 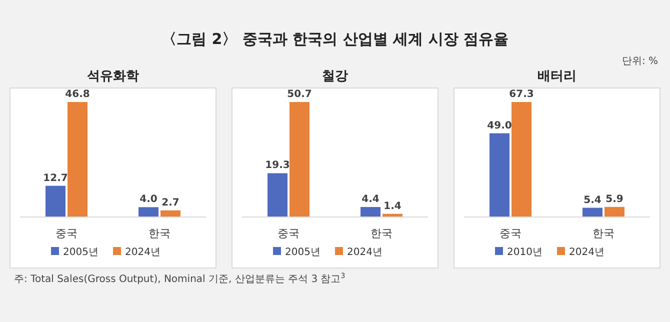 What do you see at coordinates (524, 252) in the screenshot?
I see `legend-label: 2010년` at bounding box center [524, 252].